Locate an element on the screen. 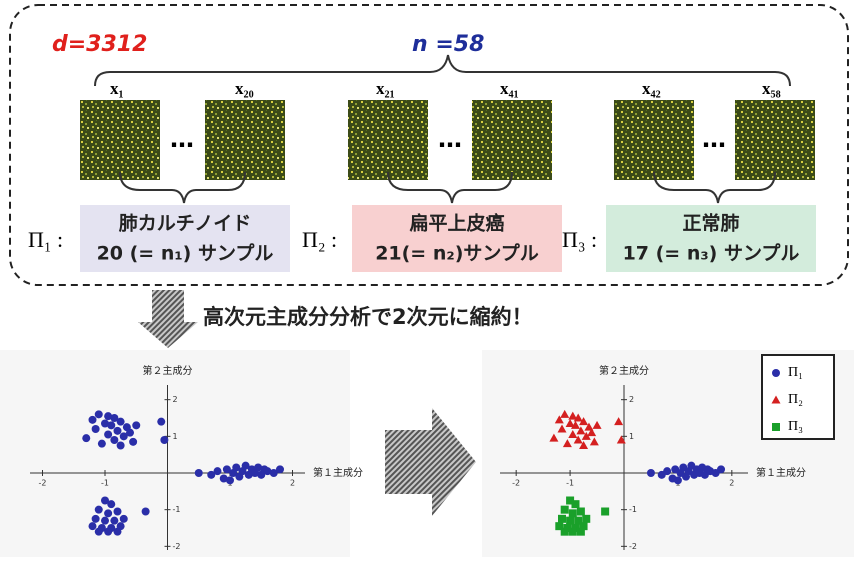  legend-label: Π₂ is located at coordinates (795, 399).